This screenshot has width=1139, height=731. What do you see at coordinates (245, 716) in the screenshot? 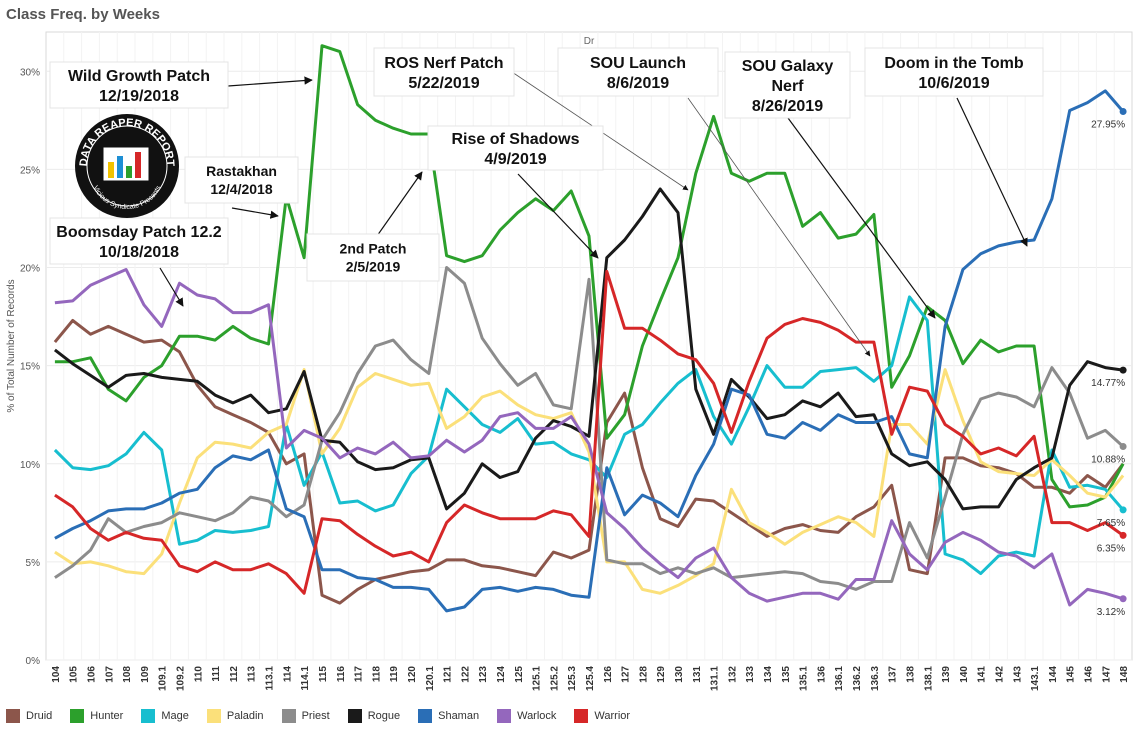
I see `legend-label: Paladin` at bounding box center [245, 716].